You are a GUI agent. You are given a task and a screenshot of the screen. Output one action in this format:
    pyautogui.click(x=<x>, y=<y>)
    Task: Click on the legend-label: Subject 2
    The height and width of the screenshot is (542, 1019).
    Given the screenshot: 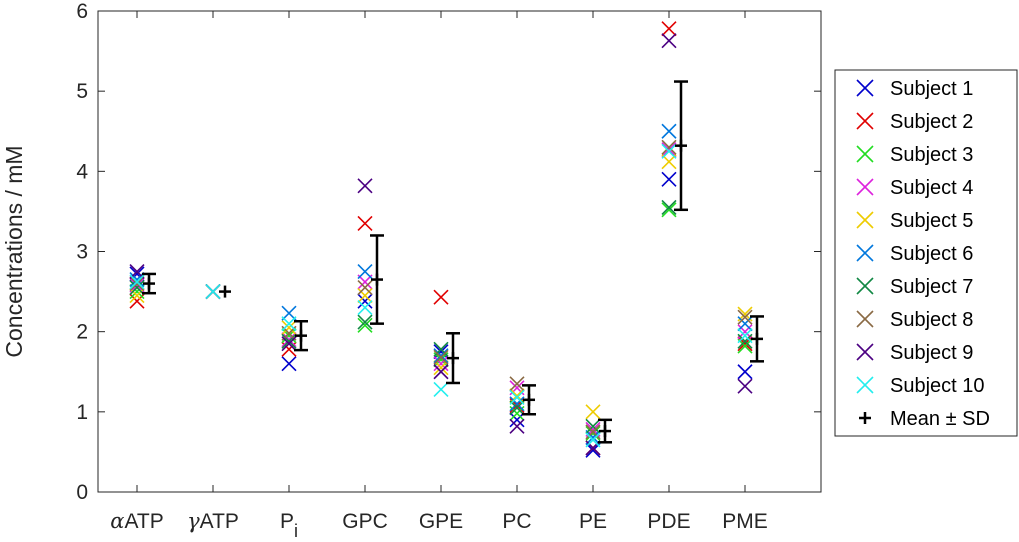 What is the action you would take?
    pyautogui.click(x=931, y=122)
    